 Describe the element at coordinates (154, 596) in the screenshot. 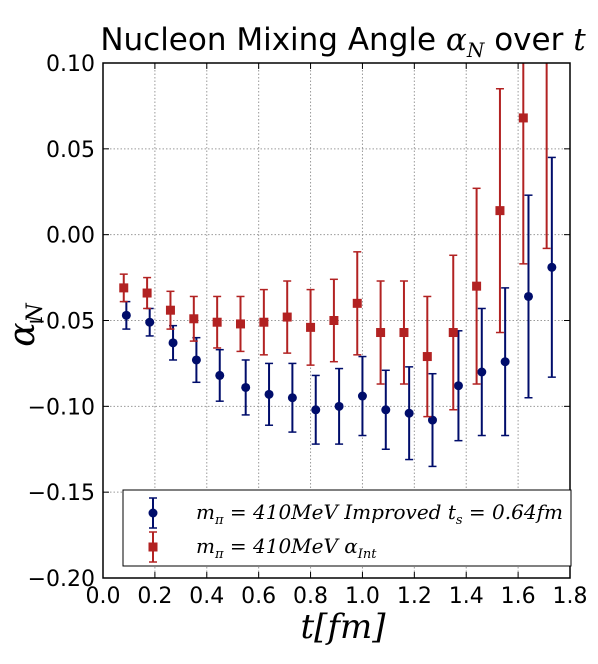

I see `x-tick-label: 0.2` at that location.